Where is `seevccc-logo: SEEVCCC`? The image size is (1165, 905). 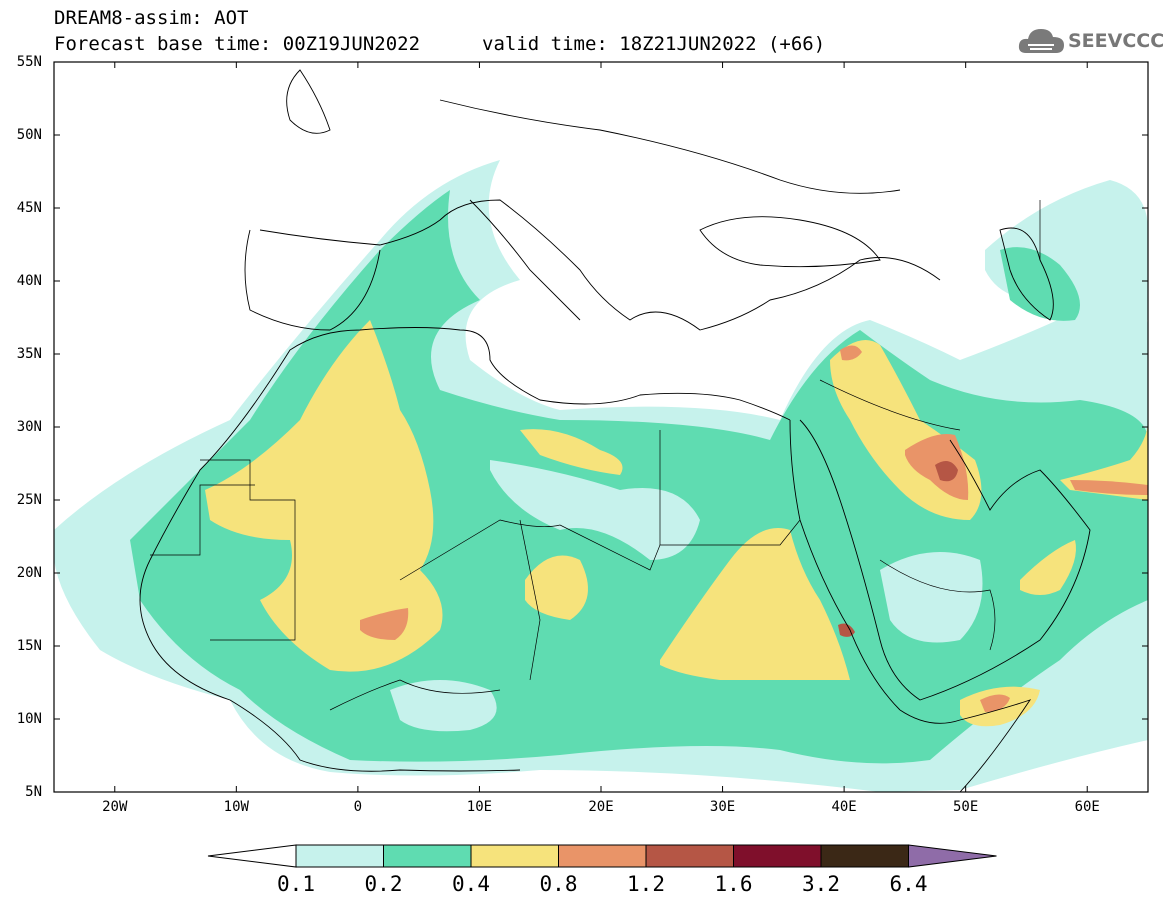
seevccc-logo: SEEVCCC is located at coordinates (1091, 41).